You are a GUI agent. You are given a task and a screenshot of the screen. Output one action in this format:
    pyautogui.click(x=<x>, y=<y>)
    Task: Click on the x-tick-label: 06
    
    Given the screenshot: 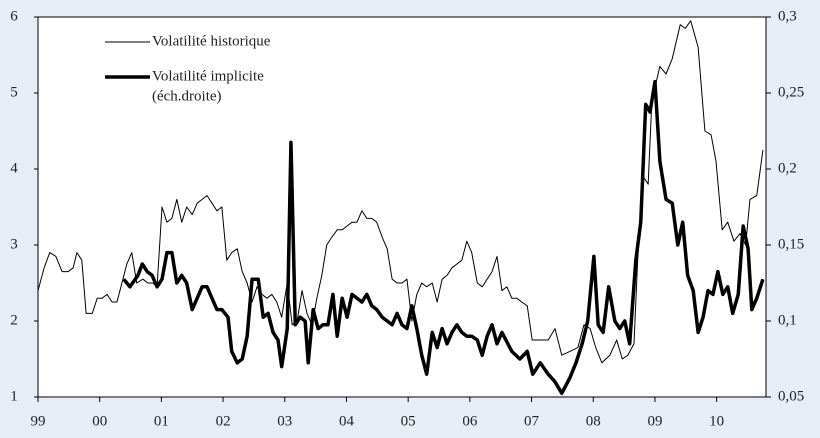 What is the action you would take?
    pyautogui.click(x=470, y=421)
    